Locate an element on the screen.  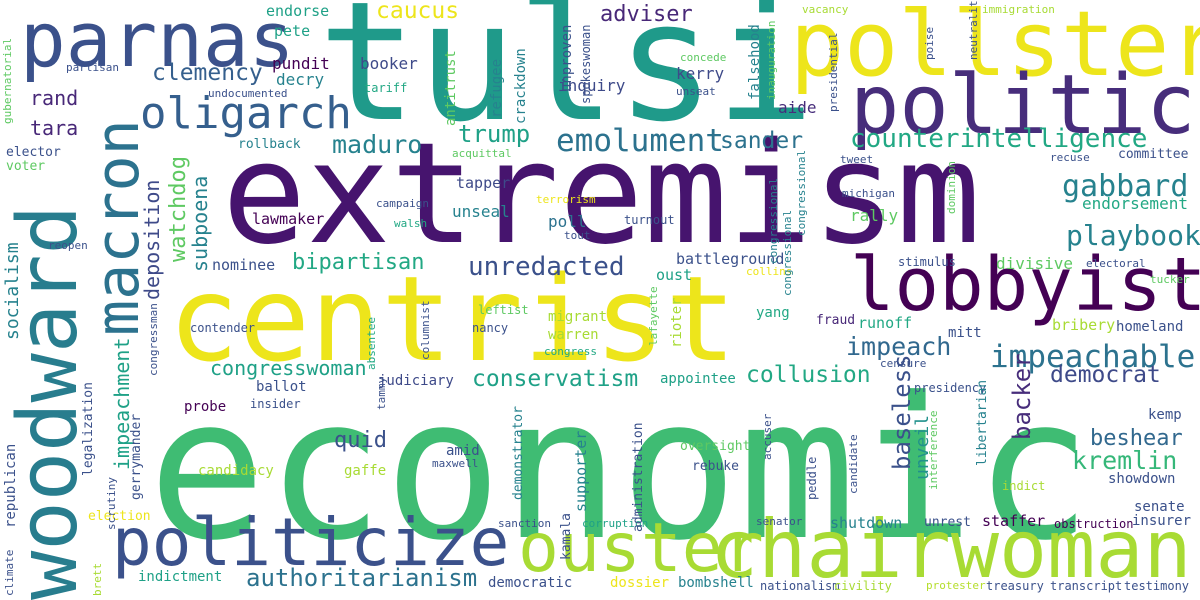
word-collusion: collusion is located at coordinates (808, 375).